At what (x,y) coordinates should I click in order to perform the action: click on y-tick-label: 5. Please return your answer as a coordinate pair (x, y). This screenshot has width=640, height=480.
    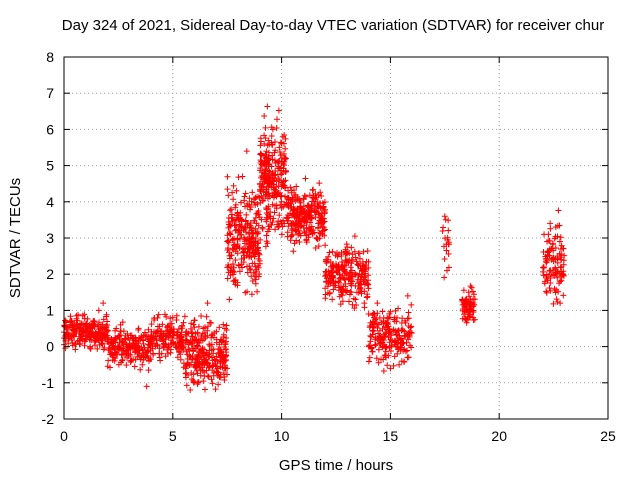
    Looking at the image, I should click on (50, 166).